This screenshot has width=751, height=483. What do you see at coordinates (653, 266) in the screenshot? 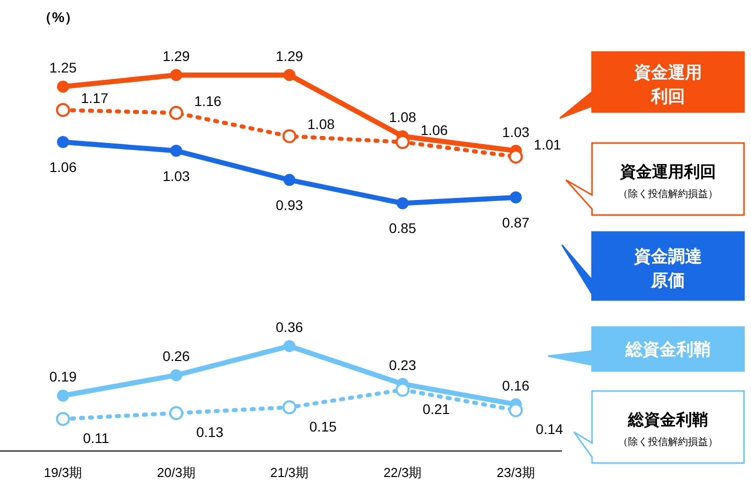
I see `legend-item: 資金調達原価` at bounding box center [653, 266].